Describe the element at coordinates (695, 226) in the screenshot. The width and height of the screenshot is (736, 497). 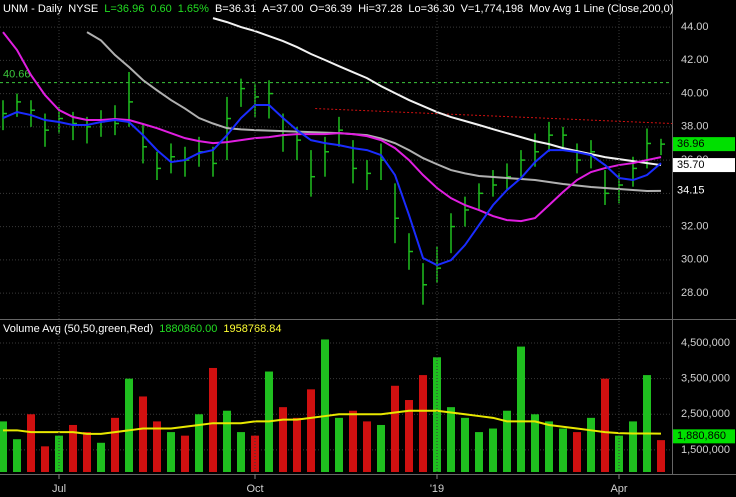
I see `y-tick-label: 32.00` at that location.